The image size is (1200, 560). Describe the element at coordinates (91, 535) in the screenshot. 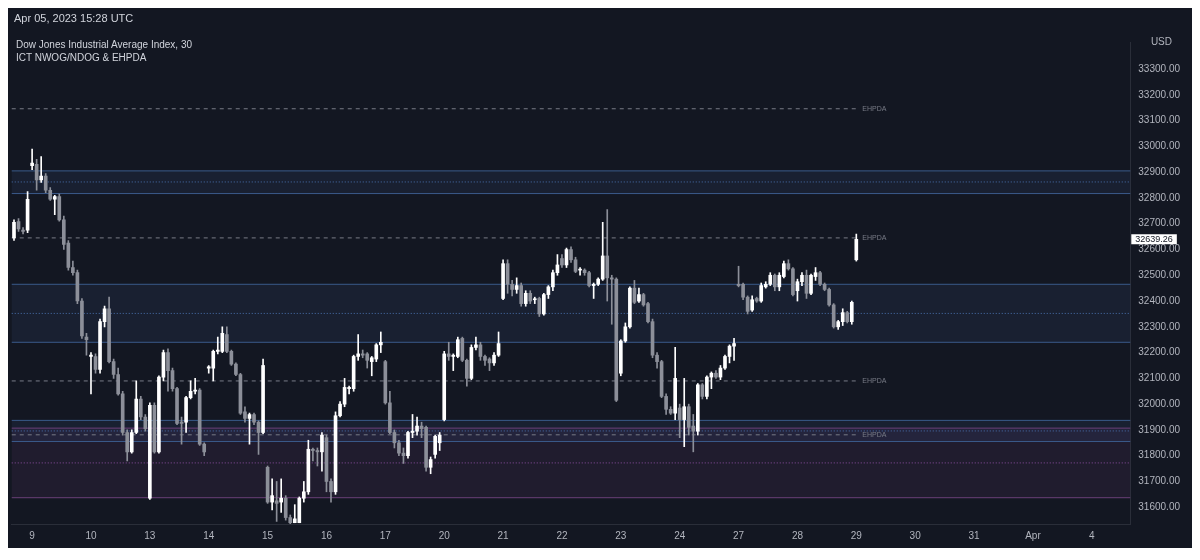

I see `x-tick-label: 10` at that location.